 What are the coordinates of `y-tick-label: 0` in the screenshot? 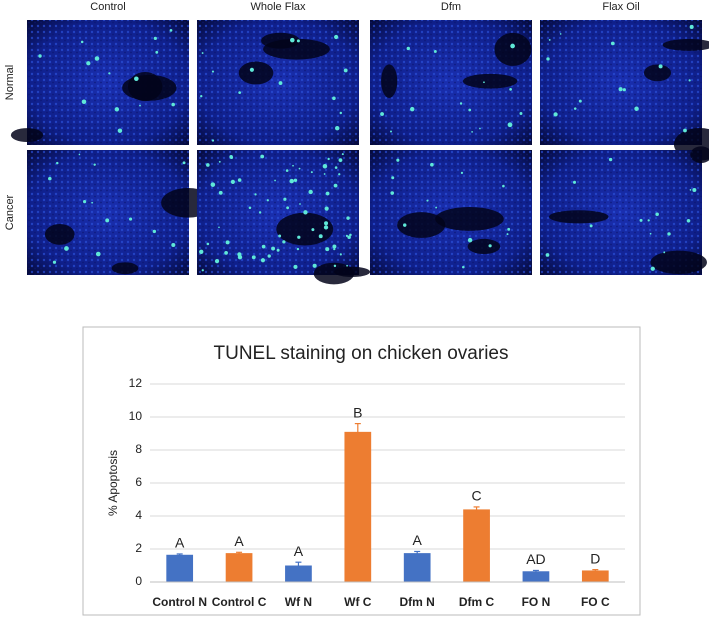 It's located at (138, 581).